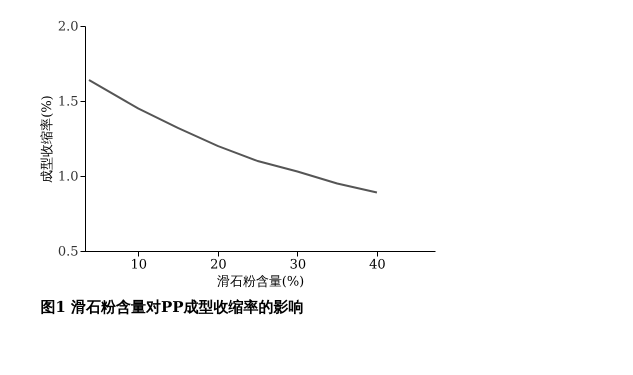  I want to click on y-tick-label: 1.0, so click(68, 177).